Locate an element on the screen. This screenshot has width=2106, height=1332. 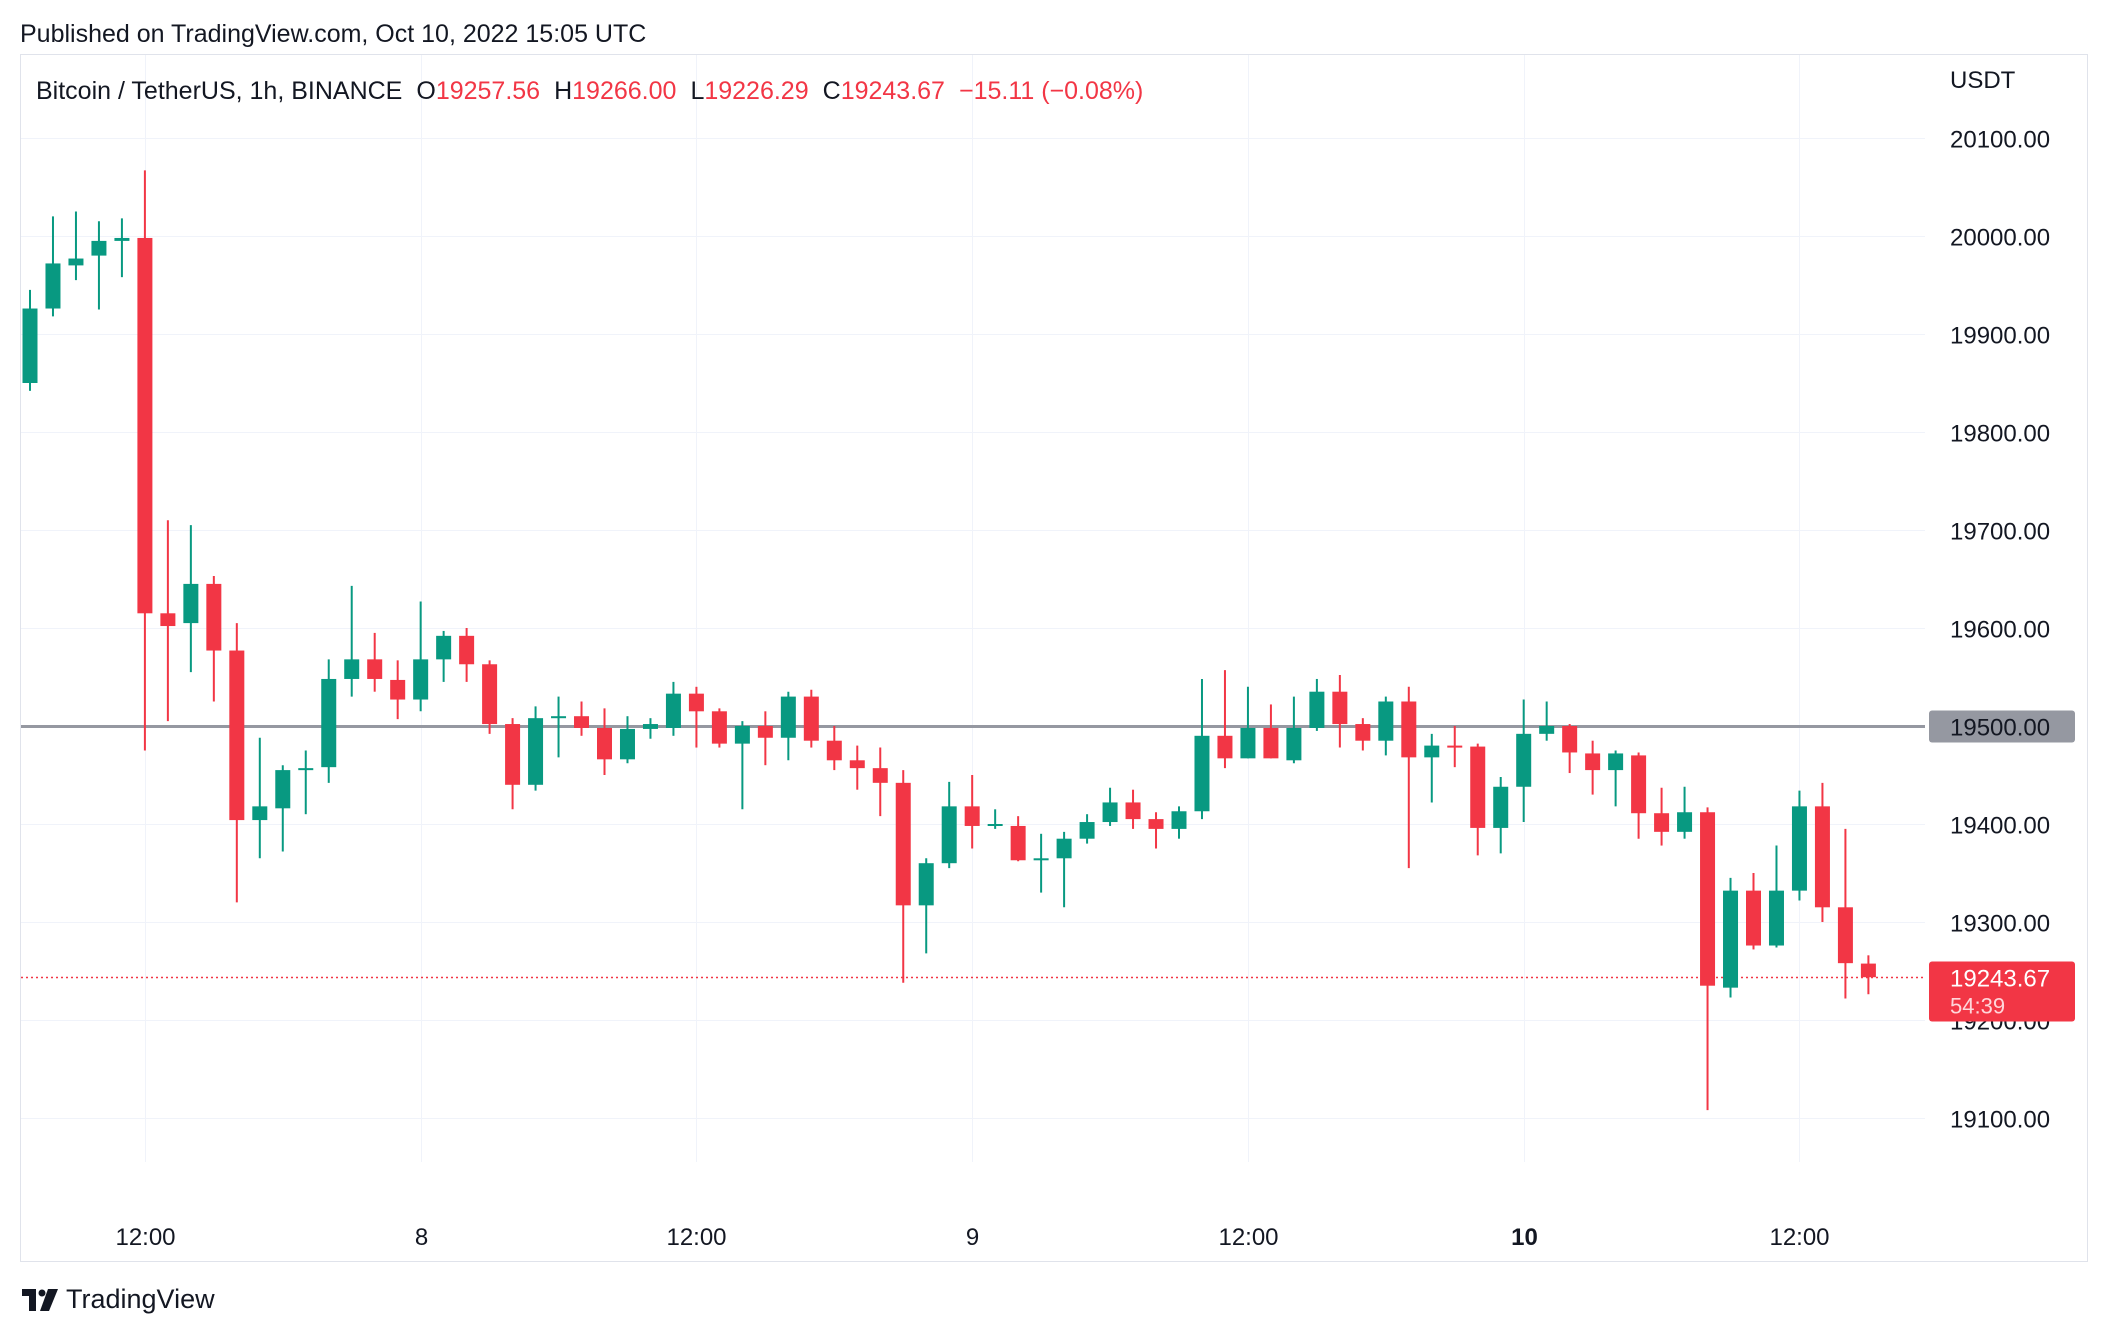
tradingview-logo: TradingView is located at coordinates (118, 1299).